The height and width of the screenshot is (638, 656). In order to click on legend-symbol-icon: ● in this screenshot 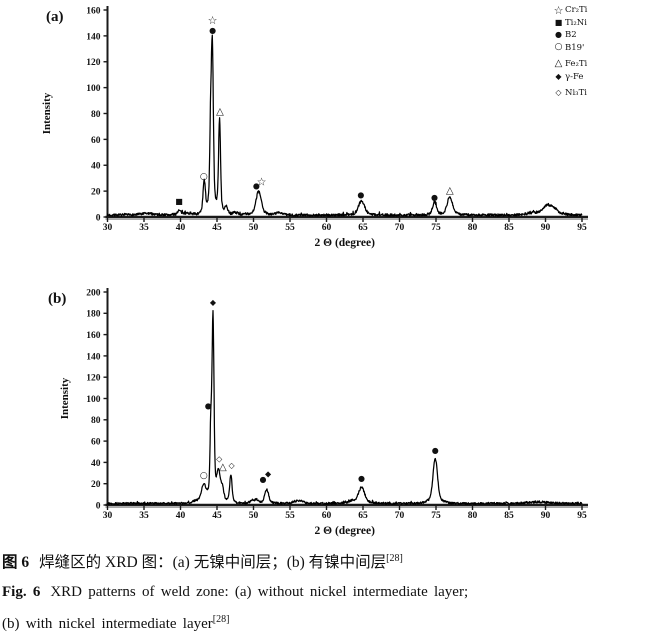, I will do `click(558, 35)`.